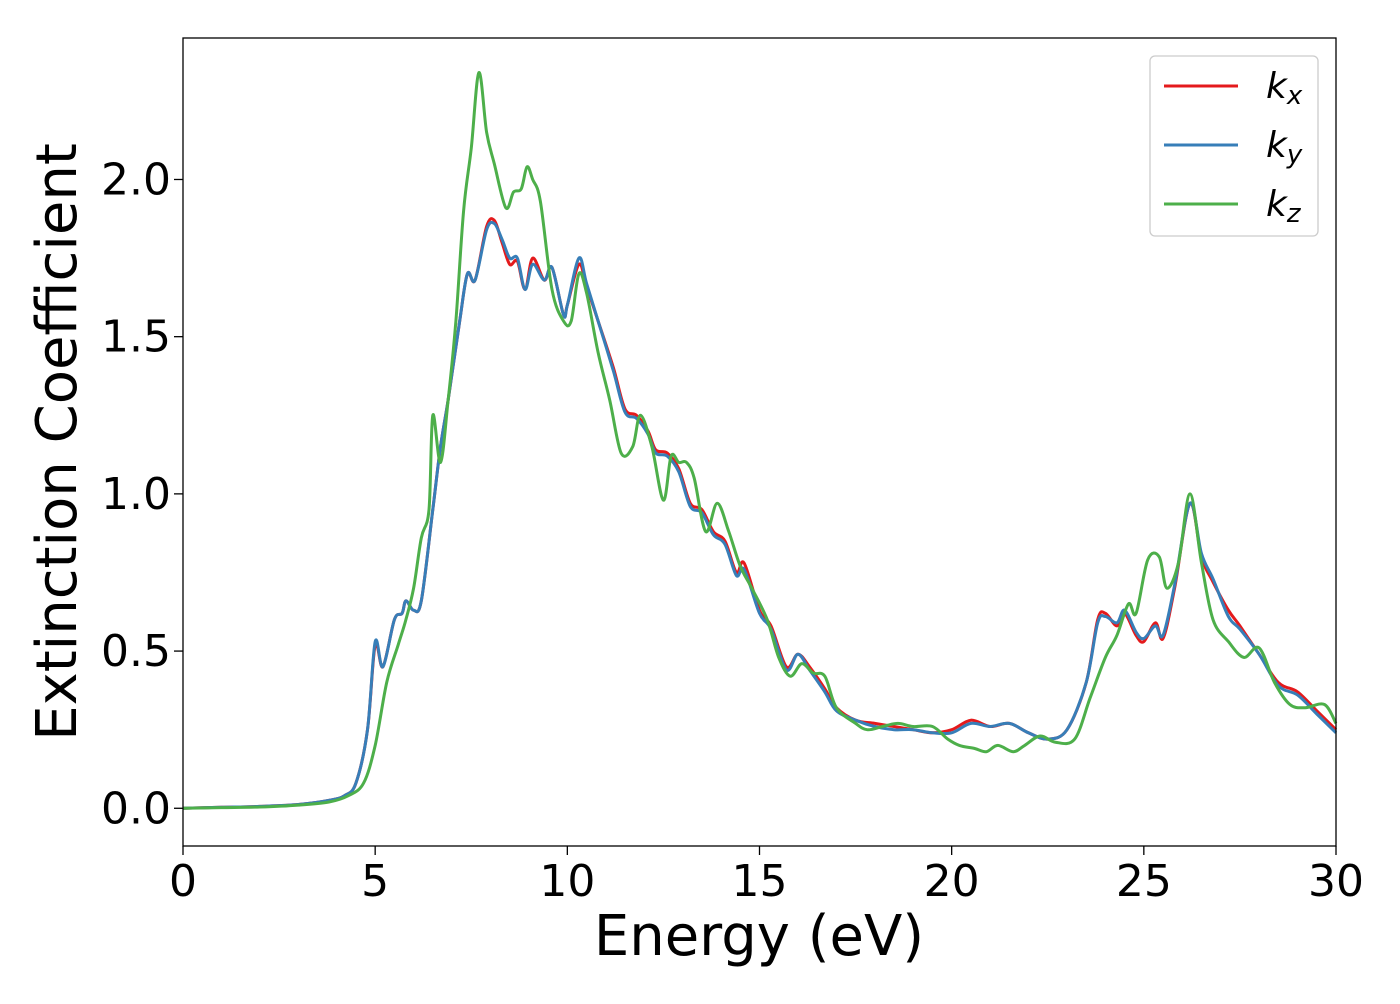 The height and width of the screenshot is (1004, 1400). What do you see at coordinates (1294, 214) in the screenshot?
I see `legend-subscript: z` at bounding box center [1294, 214].